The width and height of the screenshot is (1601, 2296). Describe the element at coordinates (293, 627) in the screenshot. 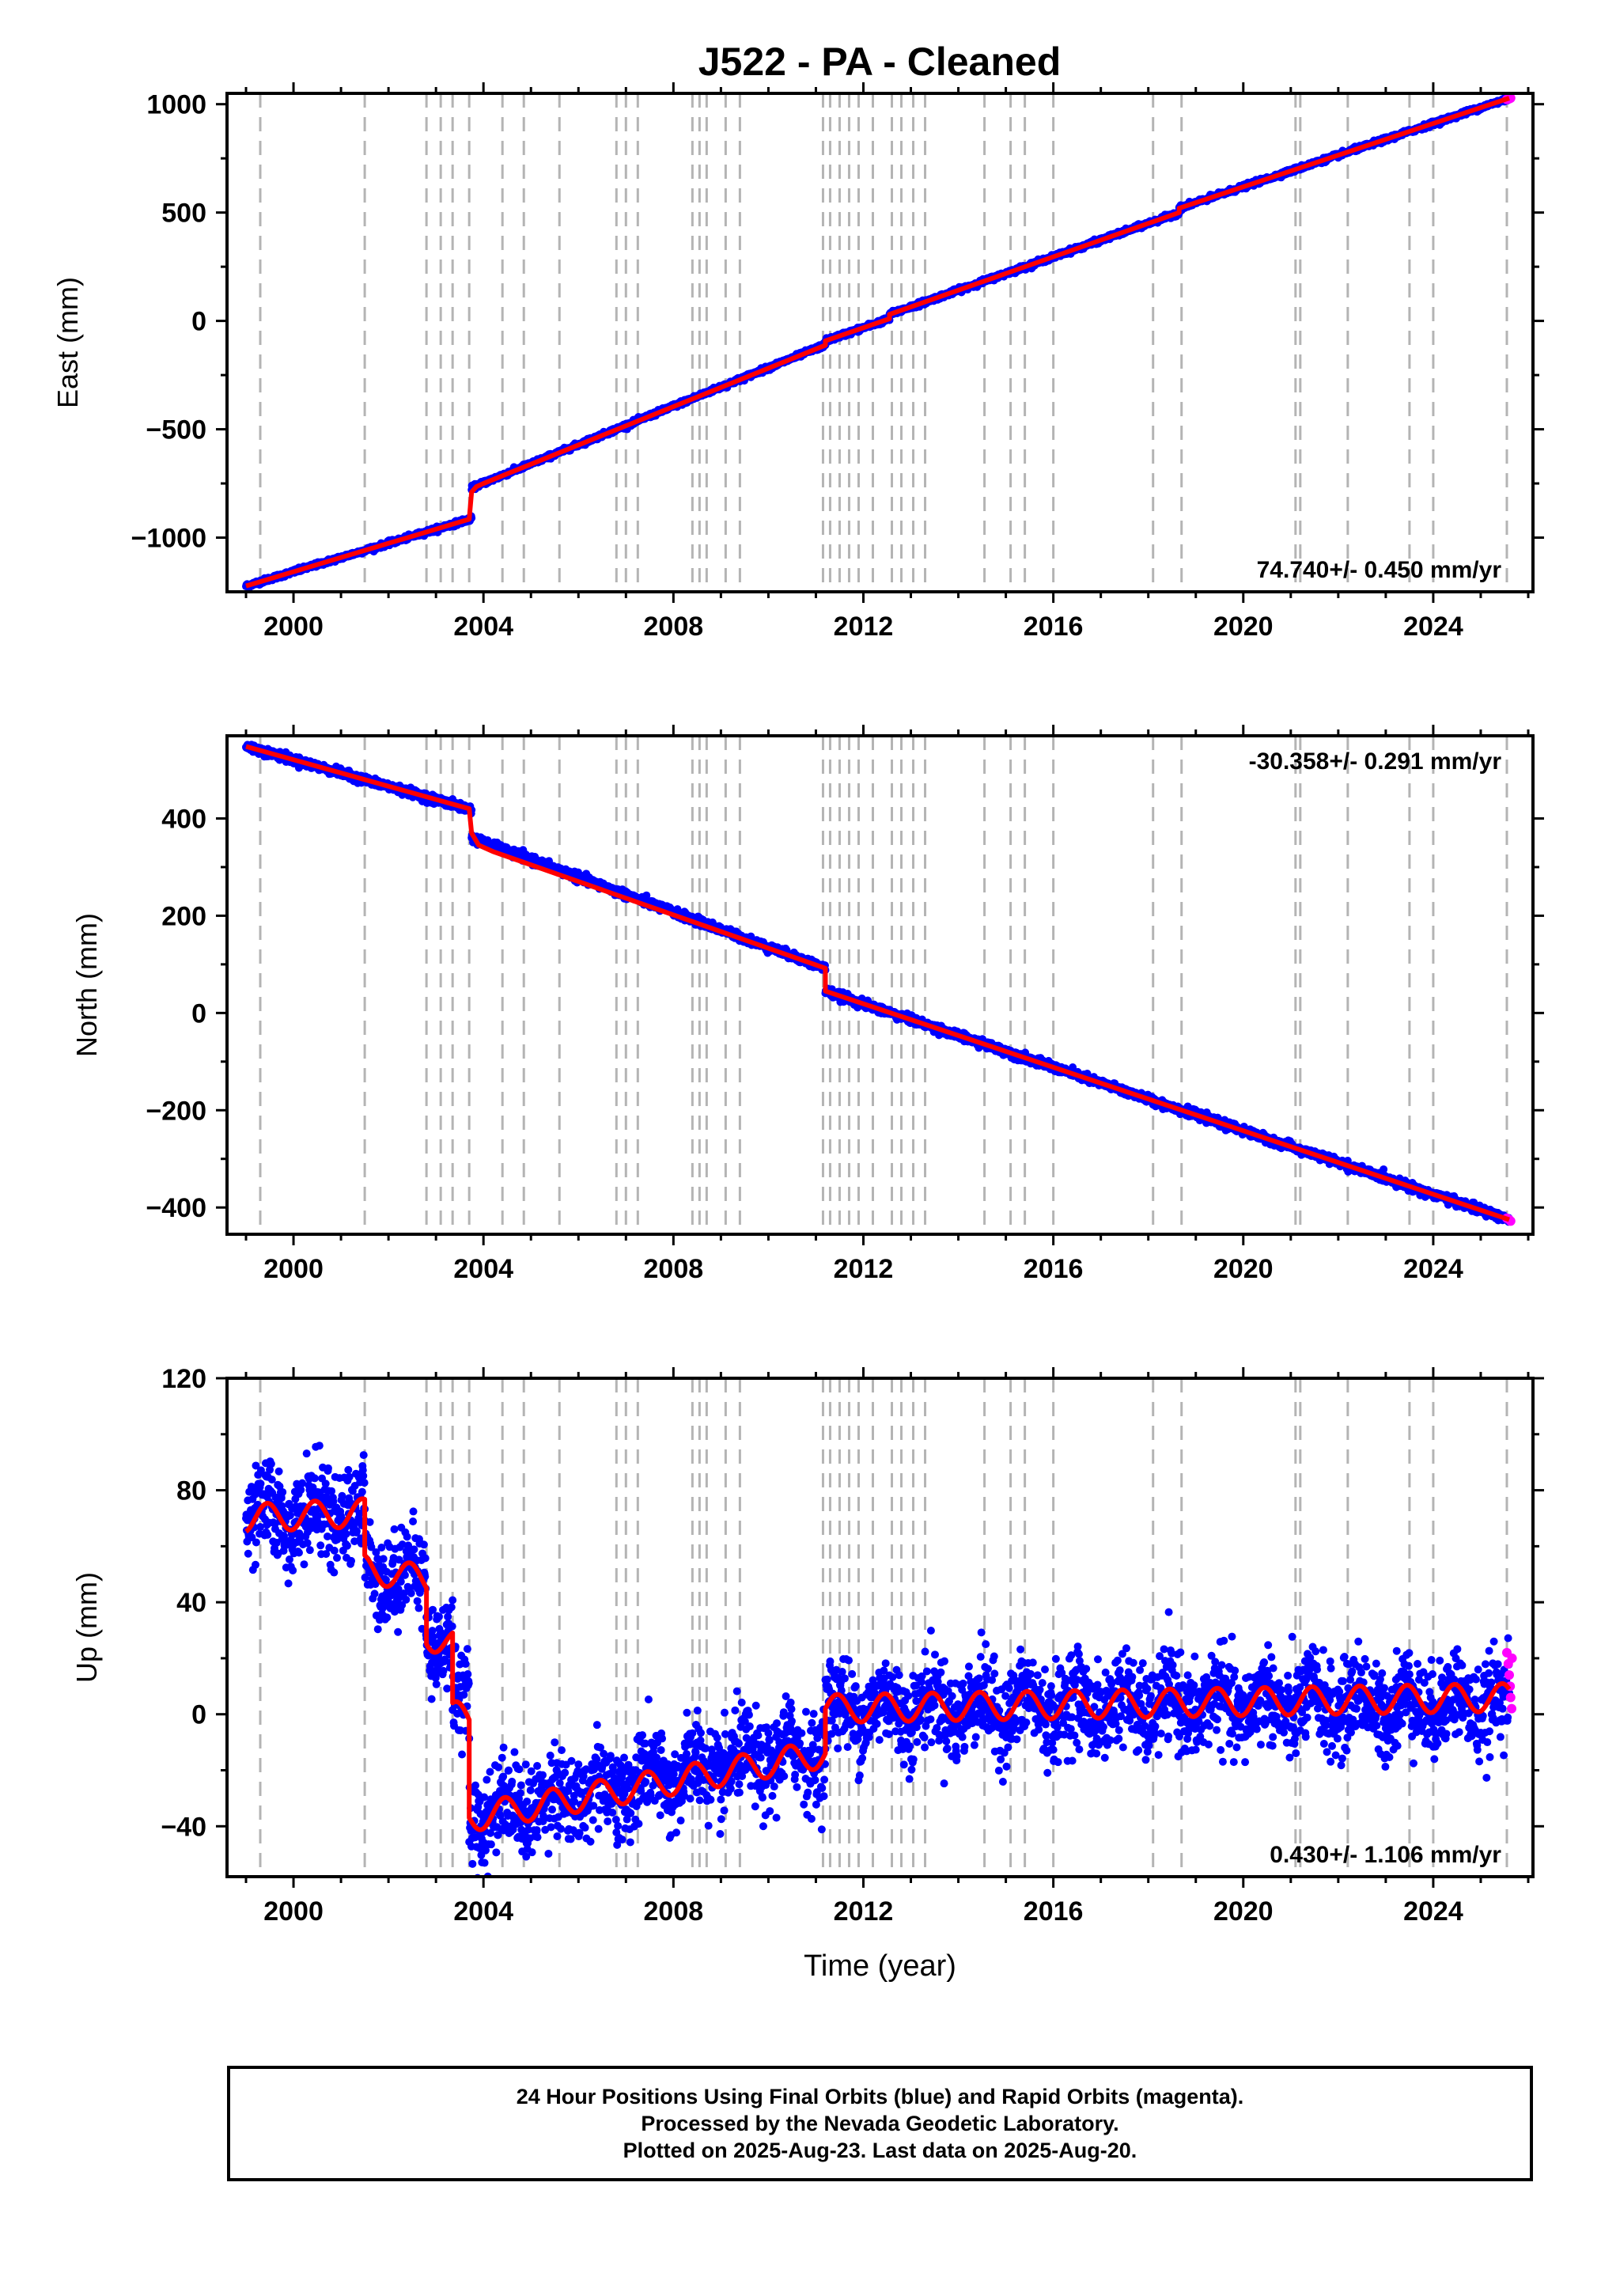

I see `x-tick-label: 2000` at that location.